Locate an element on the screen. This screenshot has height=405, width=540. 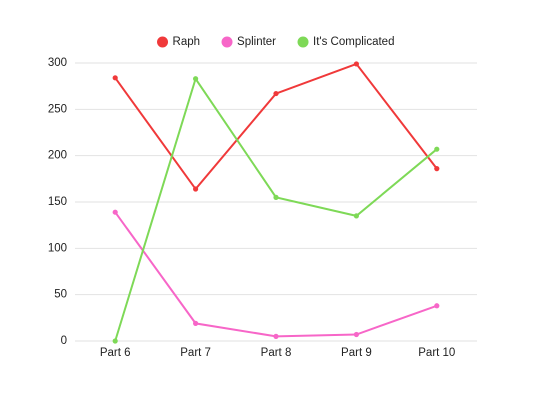
y-tick-label: 300 is located at coordinates (57, 63).